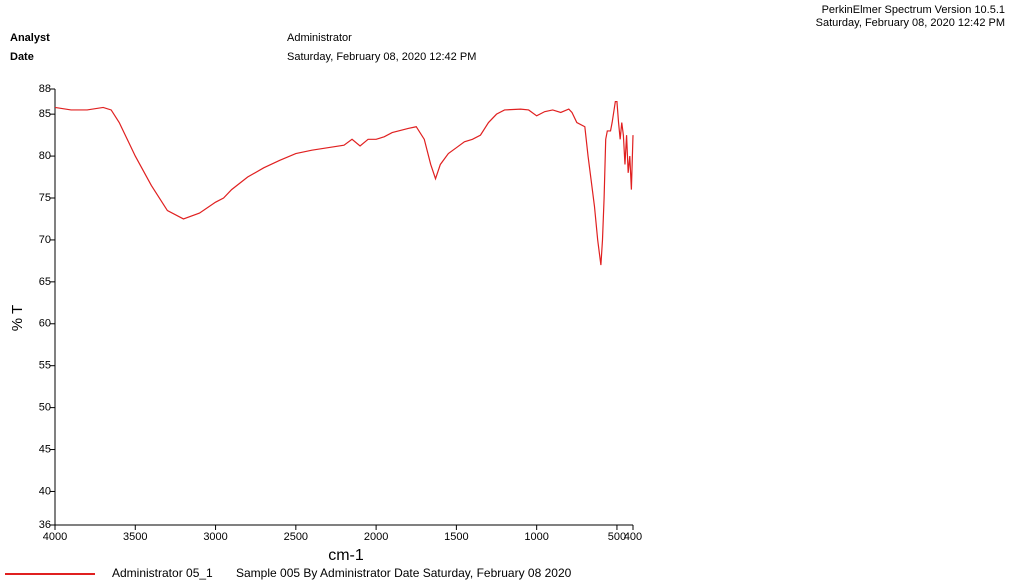 The image size is (1011, 586). Describe the element at coordinates (456, 537) in the screenshot. I see `x-tick-label: 1500` at that location.